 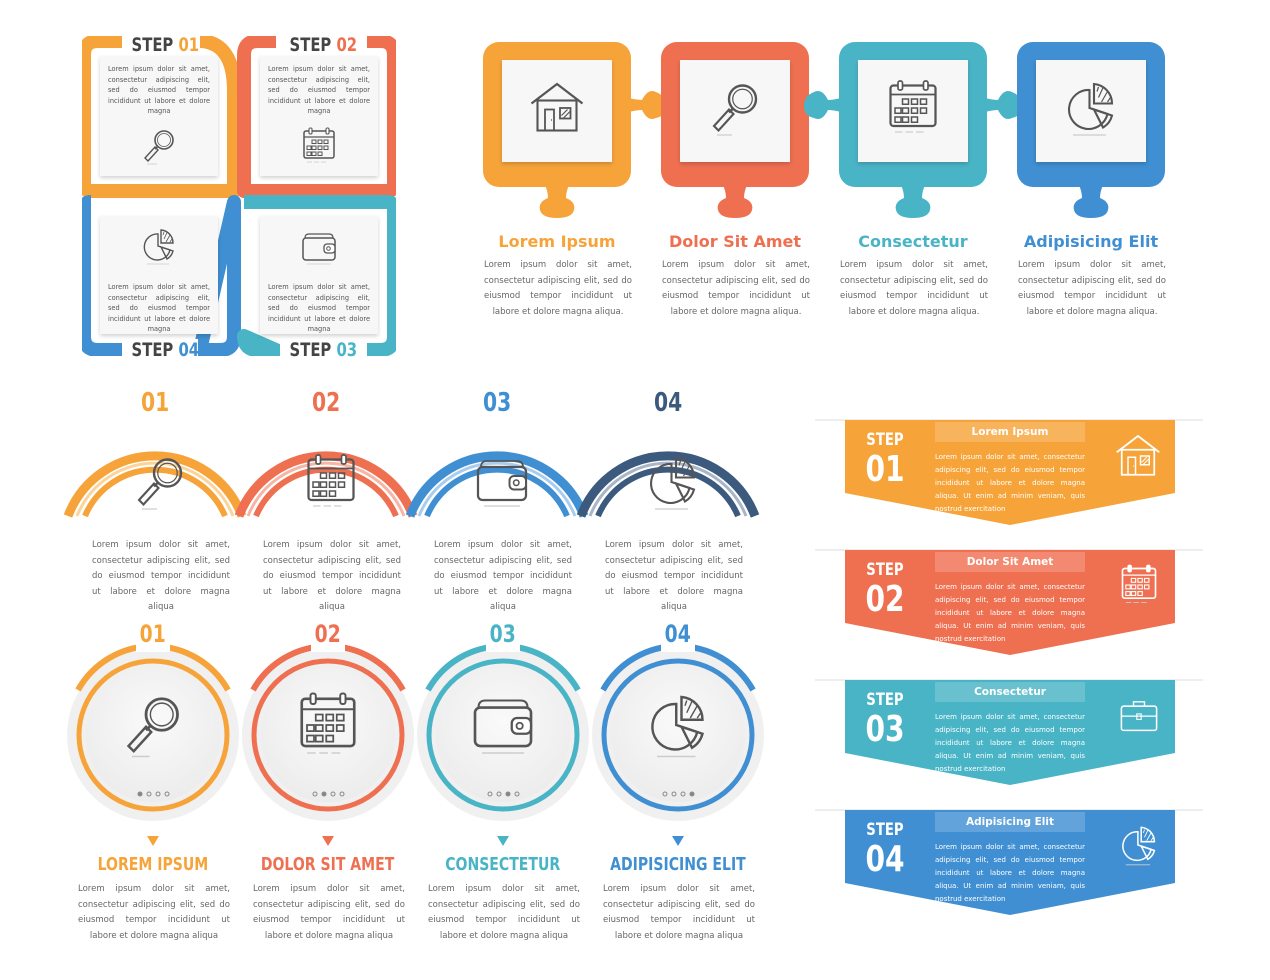 I want to click on banner-num-2: 02, so click(x=885, y=599).